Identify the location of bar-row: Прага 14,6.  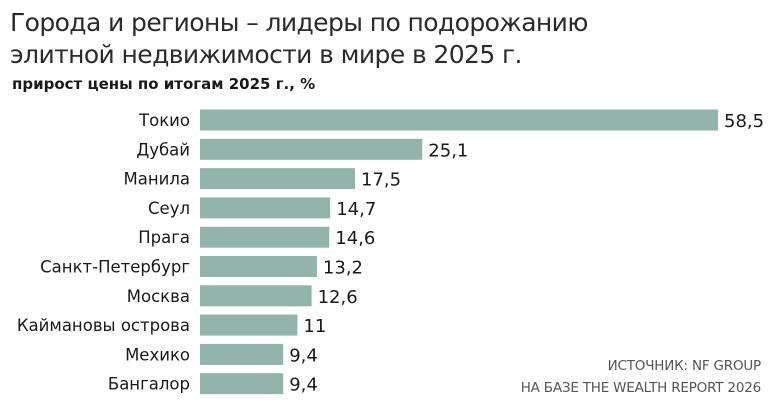
(256, 237).